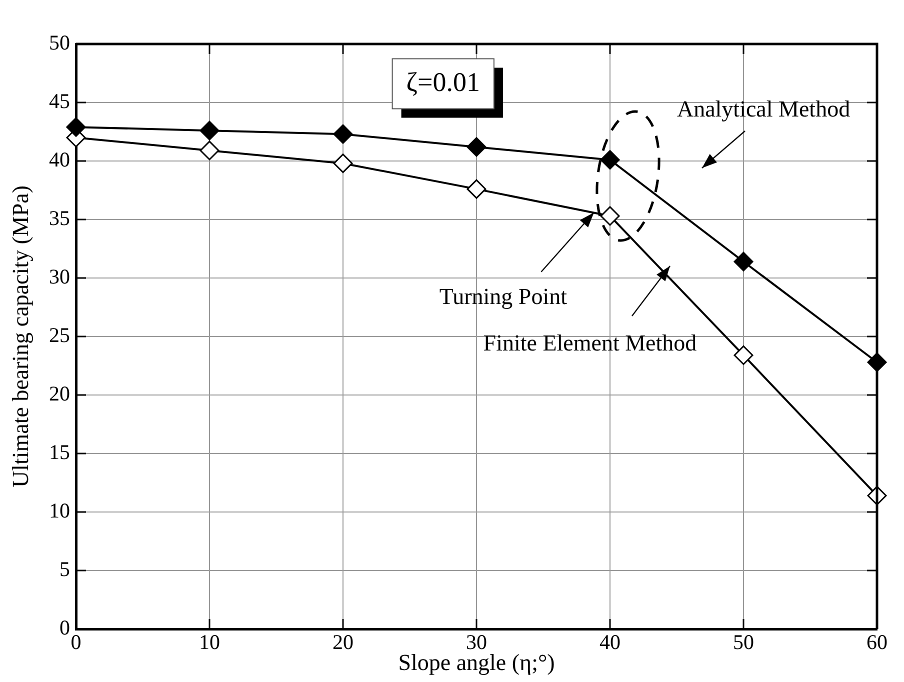  Describe the element at coordinates (20, 336) in the screenshot. I see `y-axis-title: Ultimate bearing capacity (MPa)` at that location.